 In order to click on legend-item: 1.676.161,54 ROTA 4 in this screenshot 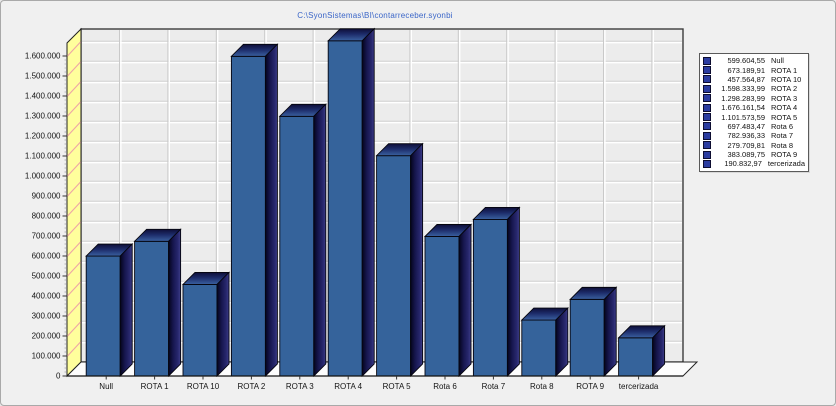, I will do `click(754, 107)`.